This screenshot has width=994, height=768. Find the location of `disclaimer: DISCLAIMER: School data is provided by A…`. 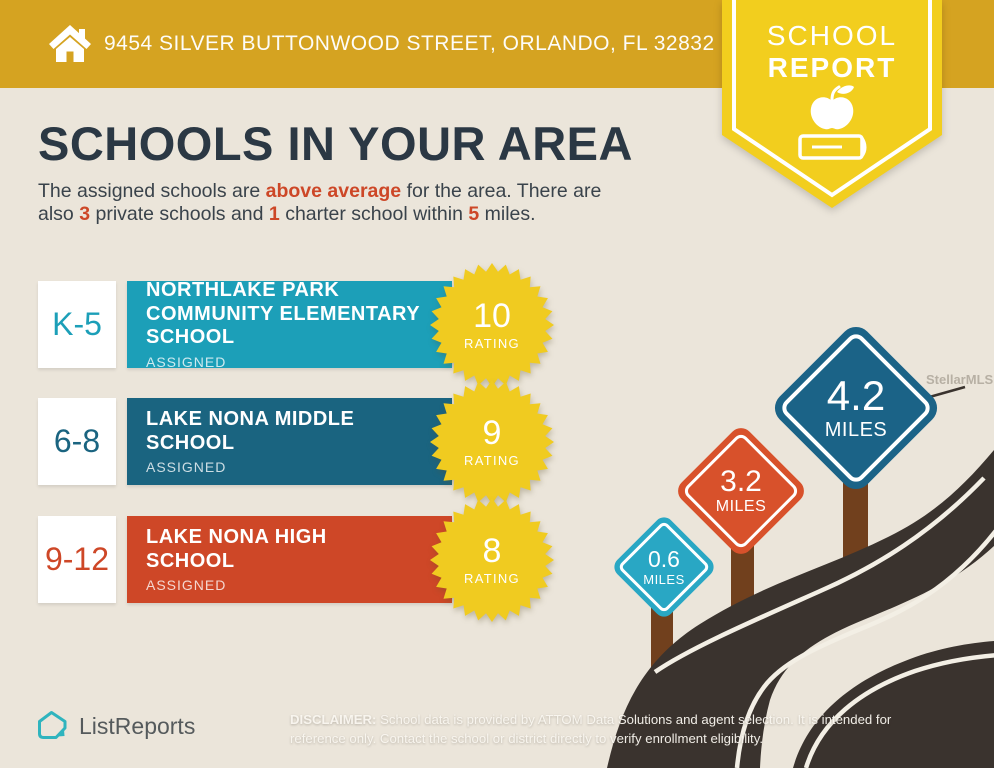

disclaimer: DISCLAIMER: School data is provided by A… is located at coordinates (591, 729).